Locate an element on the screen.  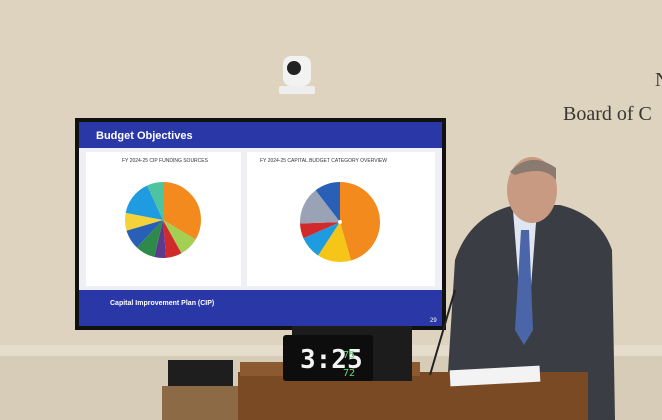
clock is located at coordinates (328, 358).